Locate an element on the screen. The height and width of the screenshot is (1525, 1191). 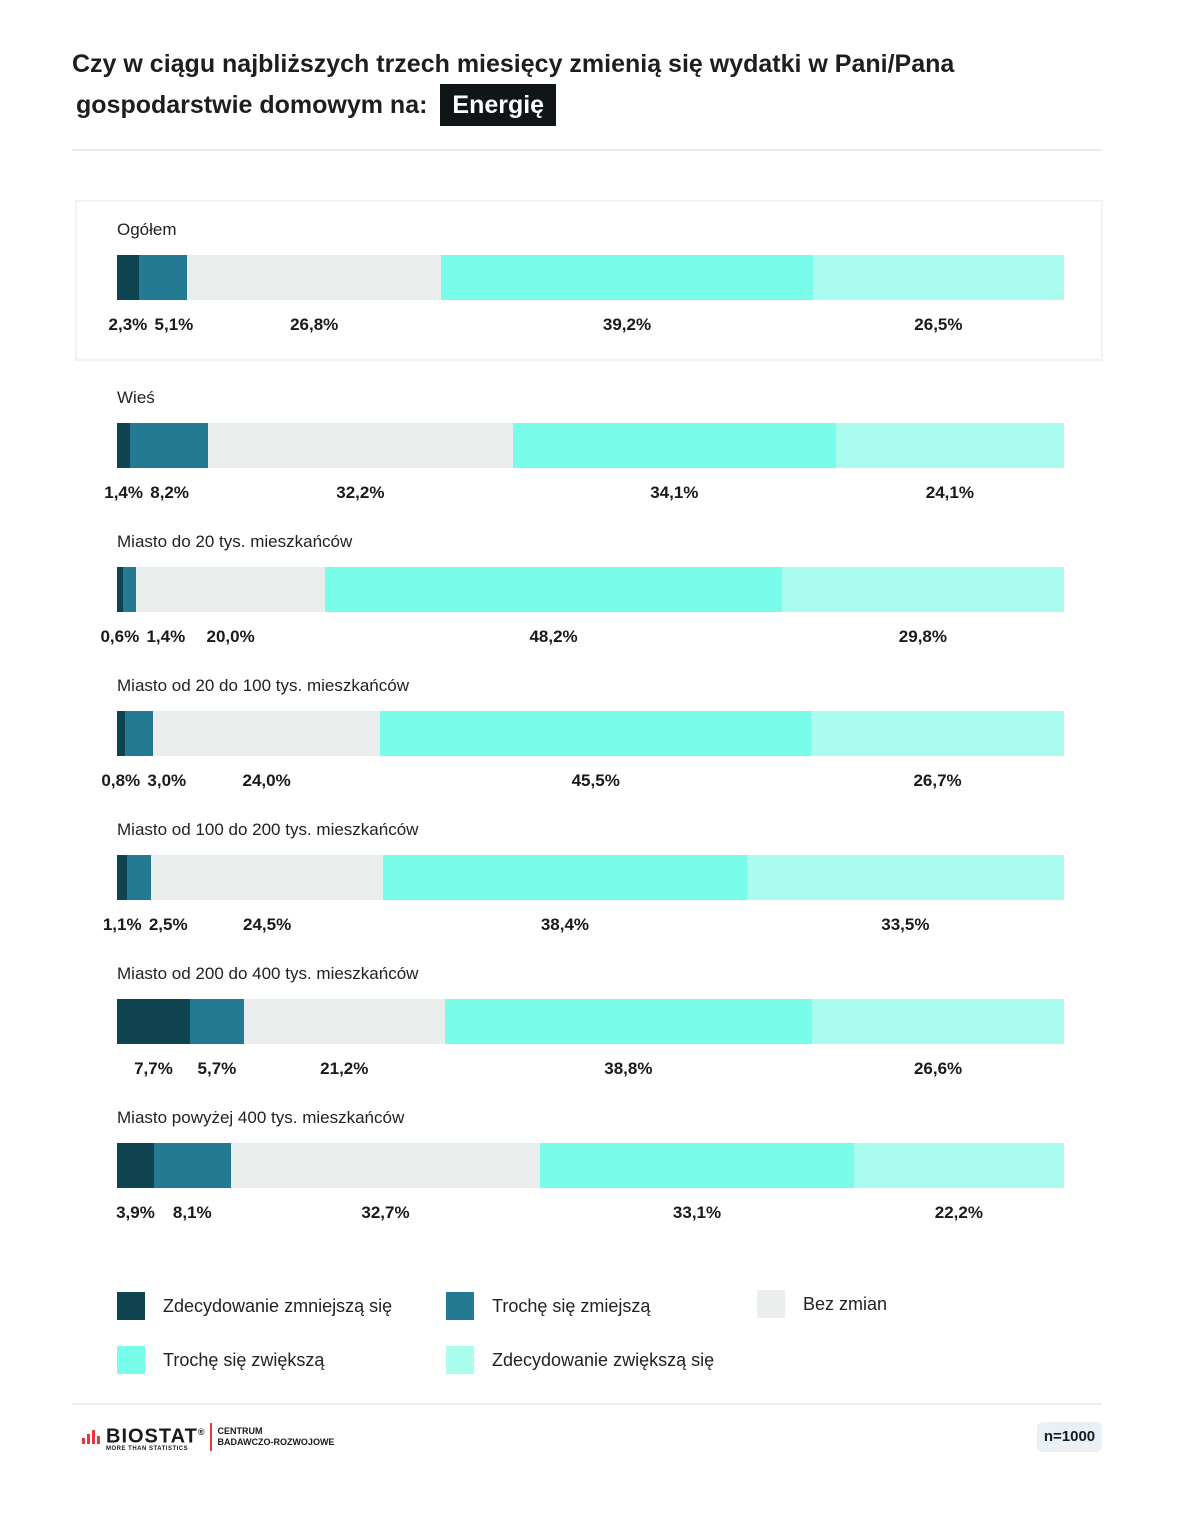
data-label: 5,7% is located at coordinates (217, 1068).